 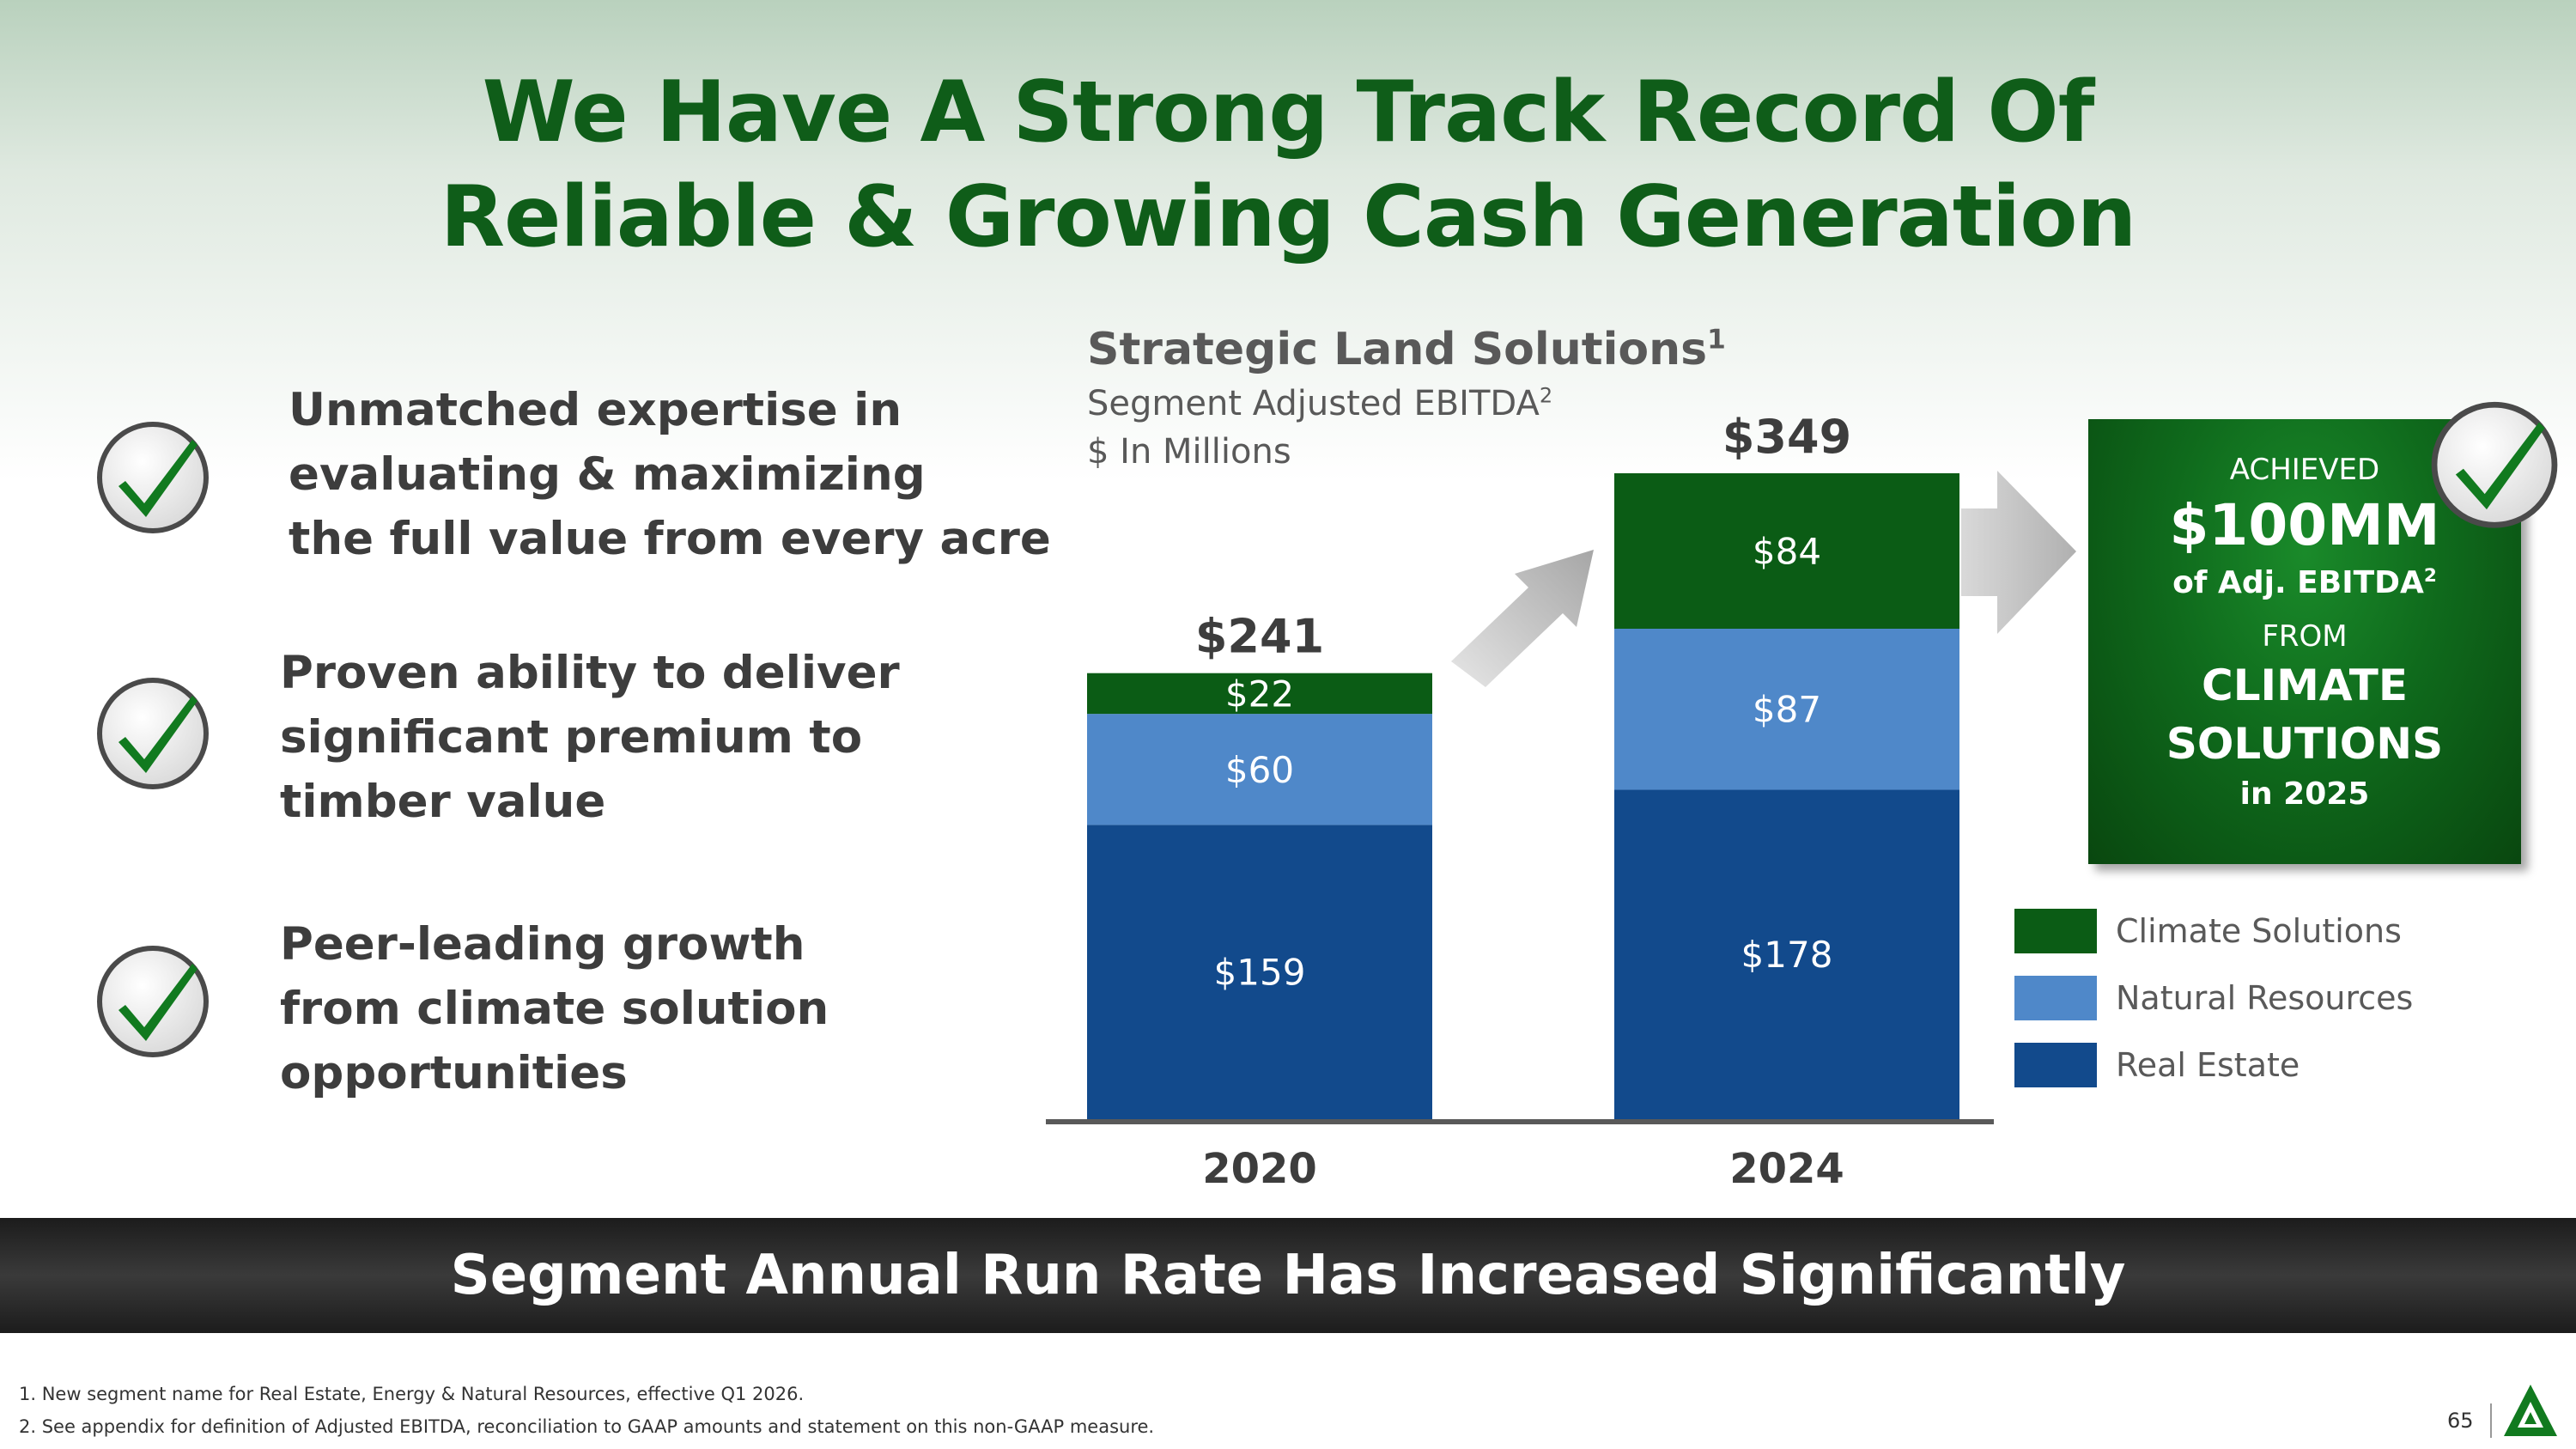 I want to click on bullet-1-line-2: evaluating & maximizing, so click(x=607, y=474).